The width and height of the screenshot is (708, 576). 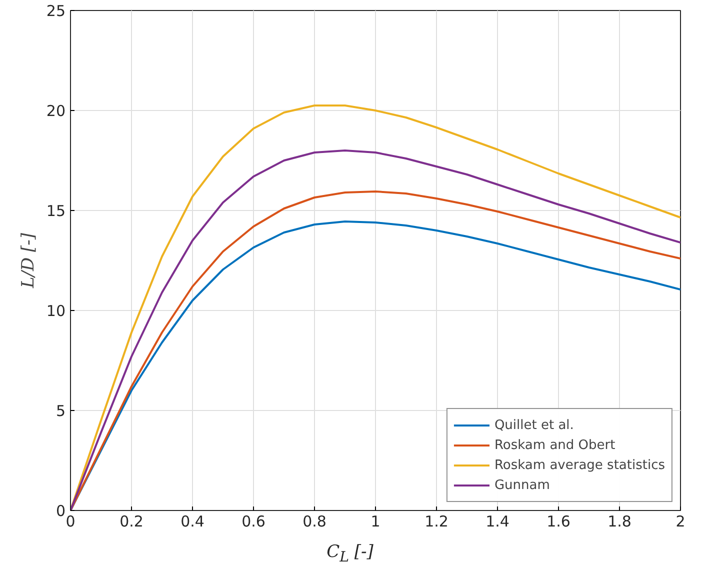 I want to click on x-tick-label: 1.2, so click(x=436, y=521).